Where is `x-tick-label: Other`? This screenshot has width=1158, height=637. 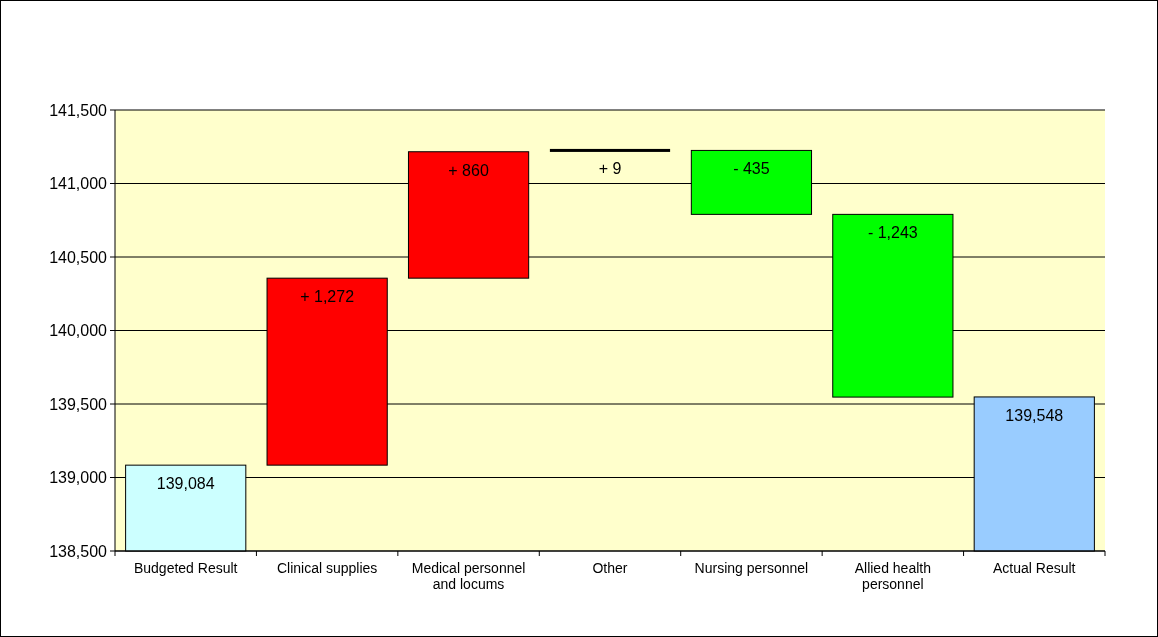 x-tick-label: Other is located at coordinates (610, 568).